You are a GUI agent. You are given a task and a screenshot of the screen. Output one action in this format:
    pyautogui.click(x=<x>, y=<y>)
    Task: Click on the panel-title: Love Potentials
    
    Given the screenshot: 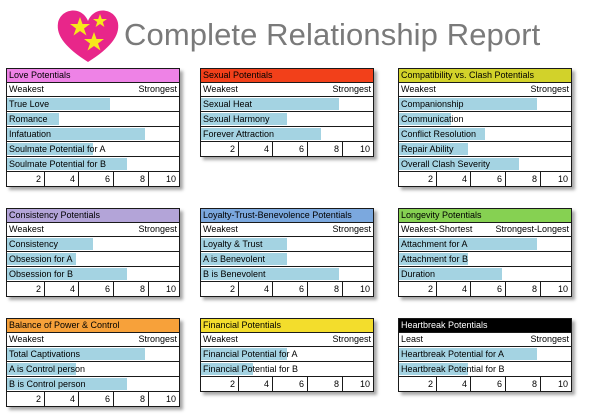 What is the action you would take?
    pyautogui.click(x=93, y=76)
    